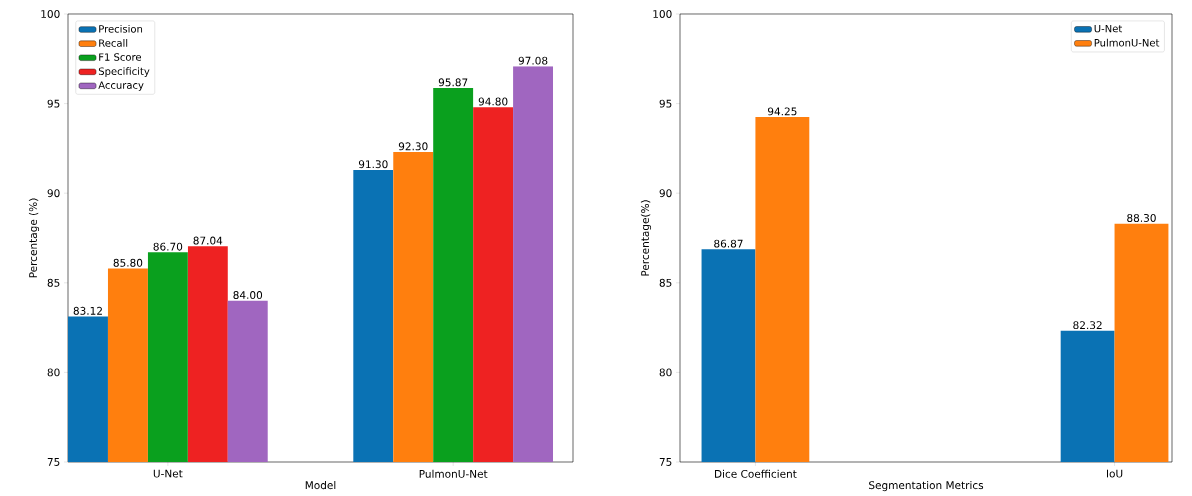 This screenshot has width=1192, height=496. I want to click on data-label: 86.87, so click(728, 243).